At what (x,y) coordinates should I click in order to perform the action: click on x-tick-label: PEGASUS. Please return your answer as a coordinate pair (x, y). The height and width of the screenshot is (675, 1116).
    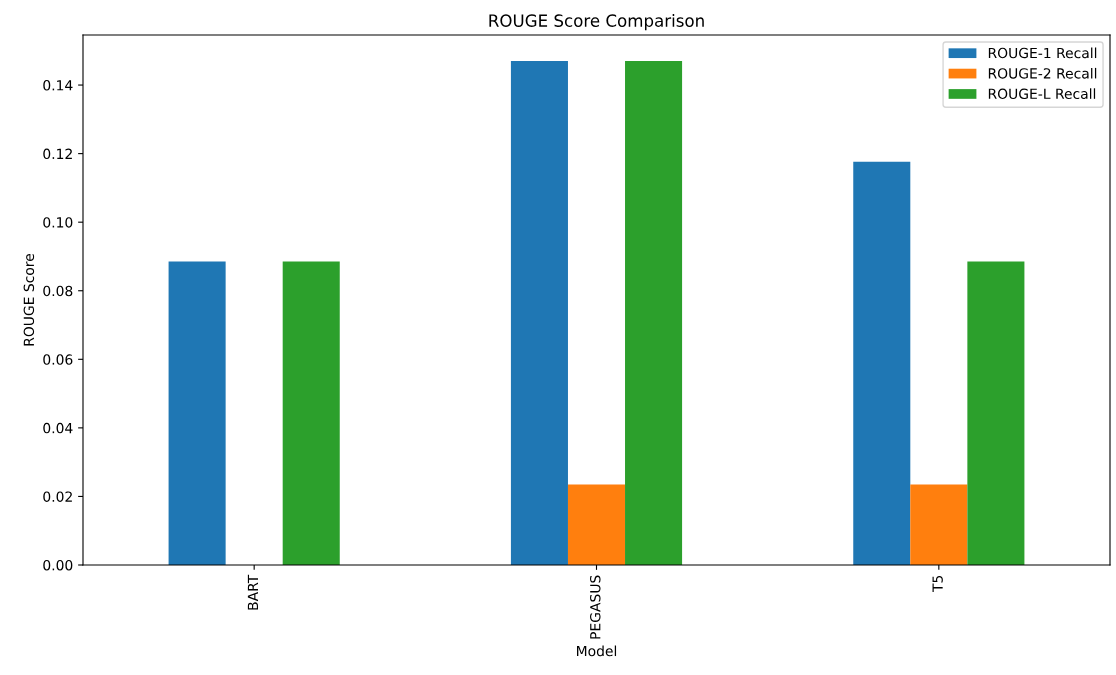
    Looking at the image, I should click on (595, 607).